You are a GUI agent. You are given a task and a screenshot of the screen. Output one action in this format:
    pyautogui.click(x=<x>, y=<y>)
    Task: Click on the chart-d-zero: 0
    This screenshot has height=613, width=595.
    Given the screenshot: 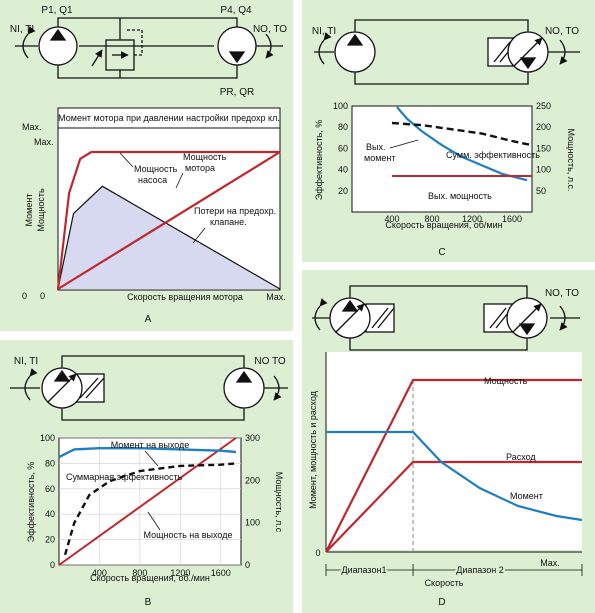 What is the action you would take?
    pyautogui.click(x=317, y=553)
    